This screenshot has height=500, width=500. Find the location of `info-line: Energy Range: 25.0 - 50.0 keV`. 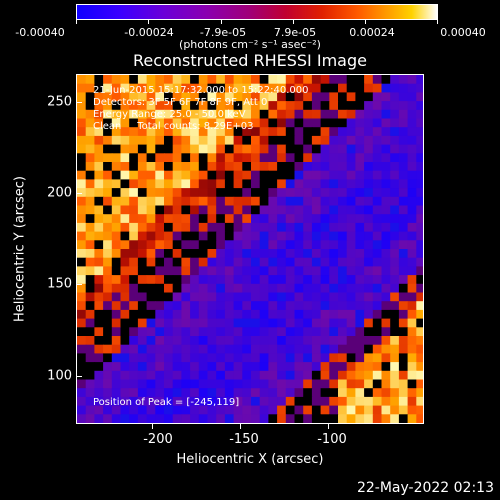

info-line: Energy Range: 25.0 - 50.0 keV is located at coordinates (169, 114).